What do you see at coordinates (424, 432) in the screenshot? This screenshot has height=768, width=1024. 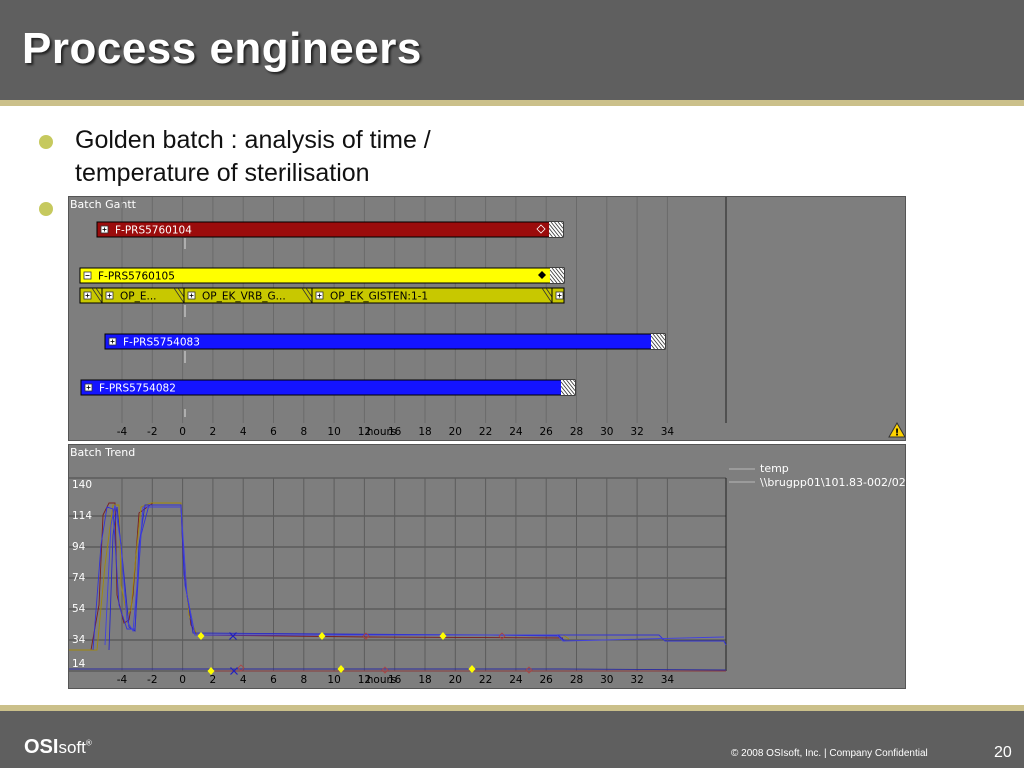 I see `gantt-x-tick: 18` at bounding box center [424, 432].